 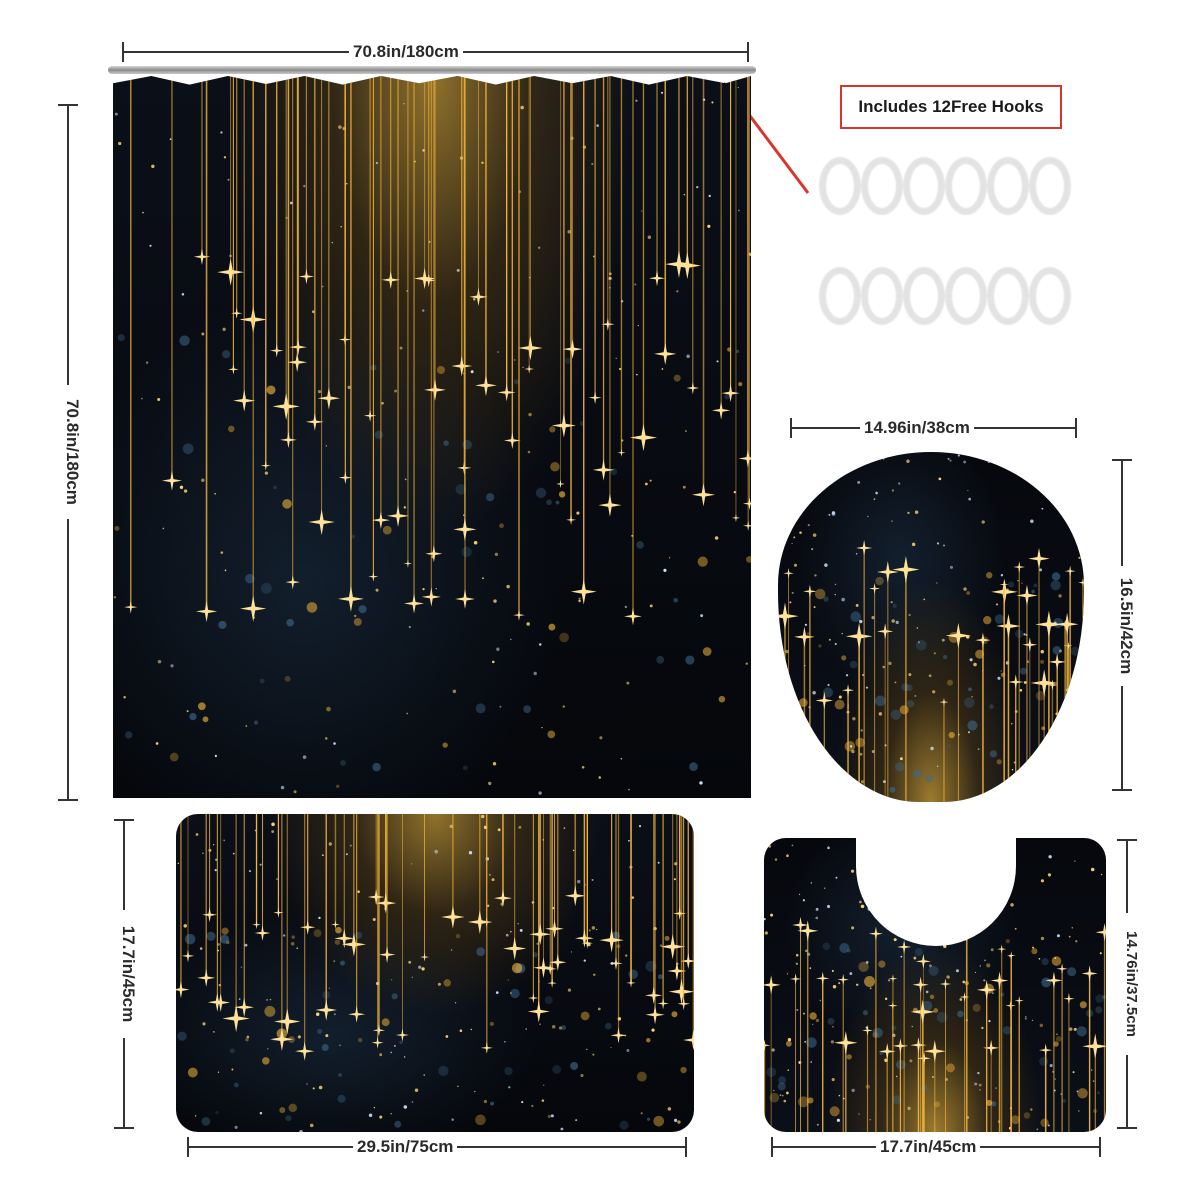 I want to click on contour-mat, so click(x=935, y=985).